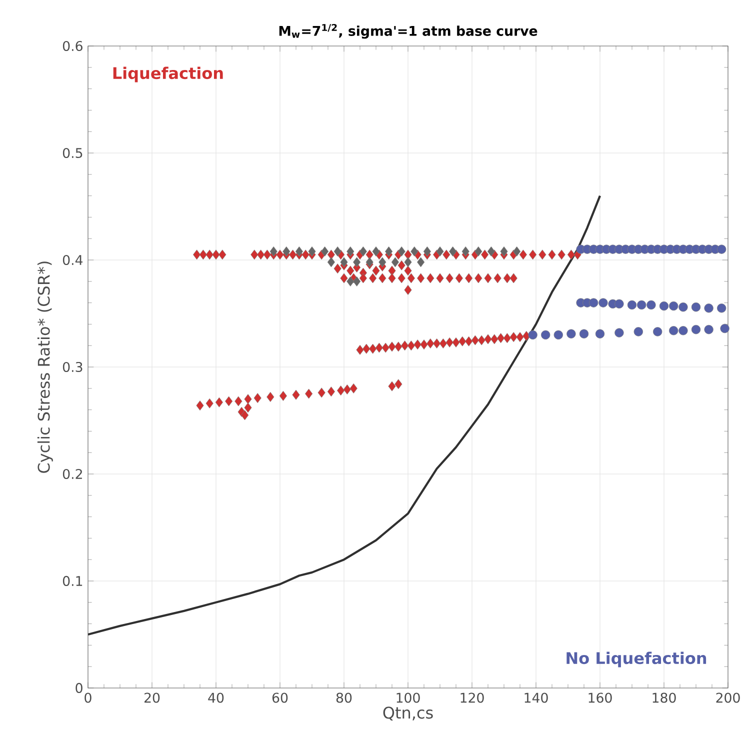 This screenshot has height=746, width=742. Describe the element at coordinates (636, 660) in the screenshot. I see `annotation: No Liquefaction` at that location.